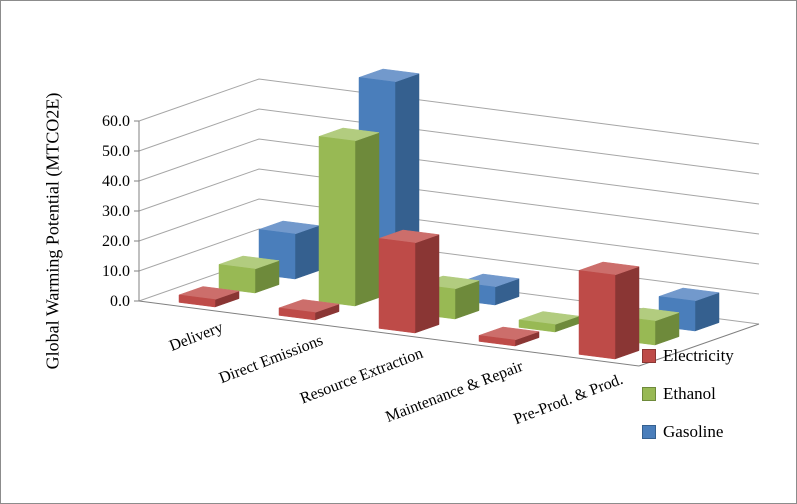 The image size is (797, 504). What do you see at coordinates (116, 121) in the screenshot?
I see `y-tick-label-60: 60.0` at bounding box center [116, 121].